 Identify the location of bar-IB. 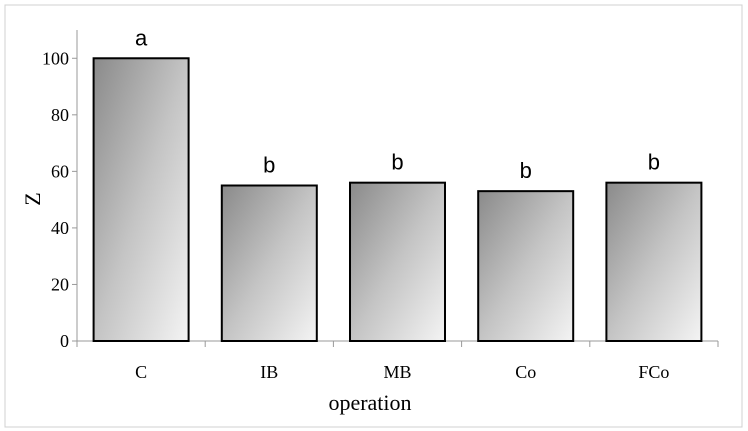
(269, 263).